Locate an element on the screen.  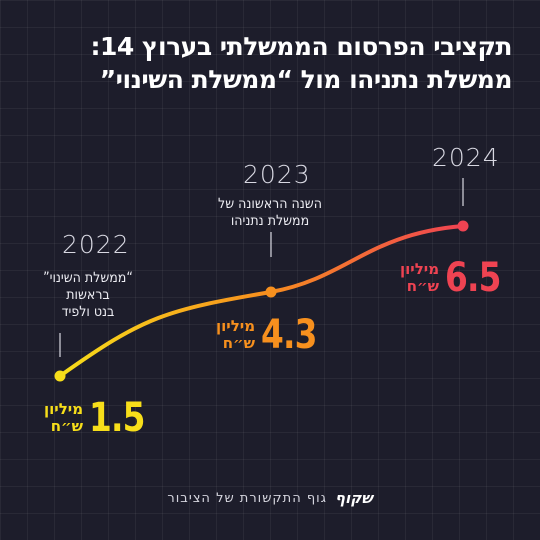
annotation-2022: “ממשלת השינוי” בראשות בנט ולפיד is located at coordinates (88, 295).